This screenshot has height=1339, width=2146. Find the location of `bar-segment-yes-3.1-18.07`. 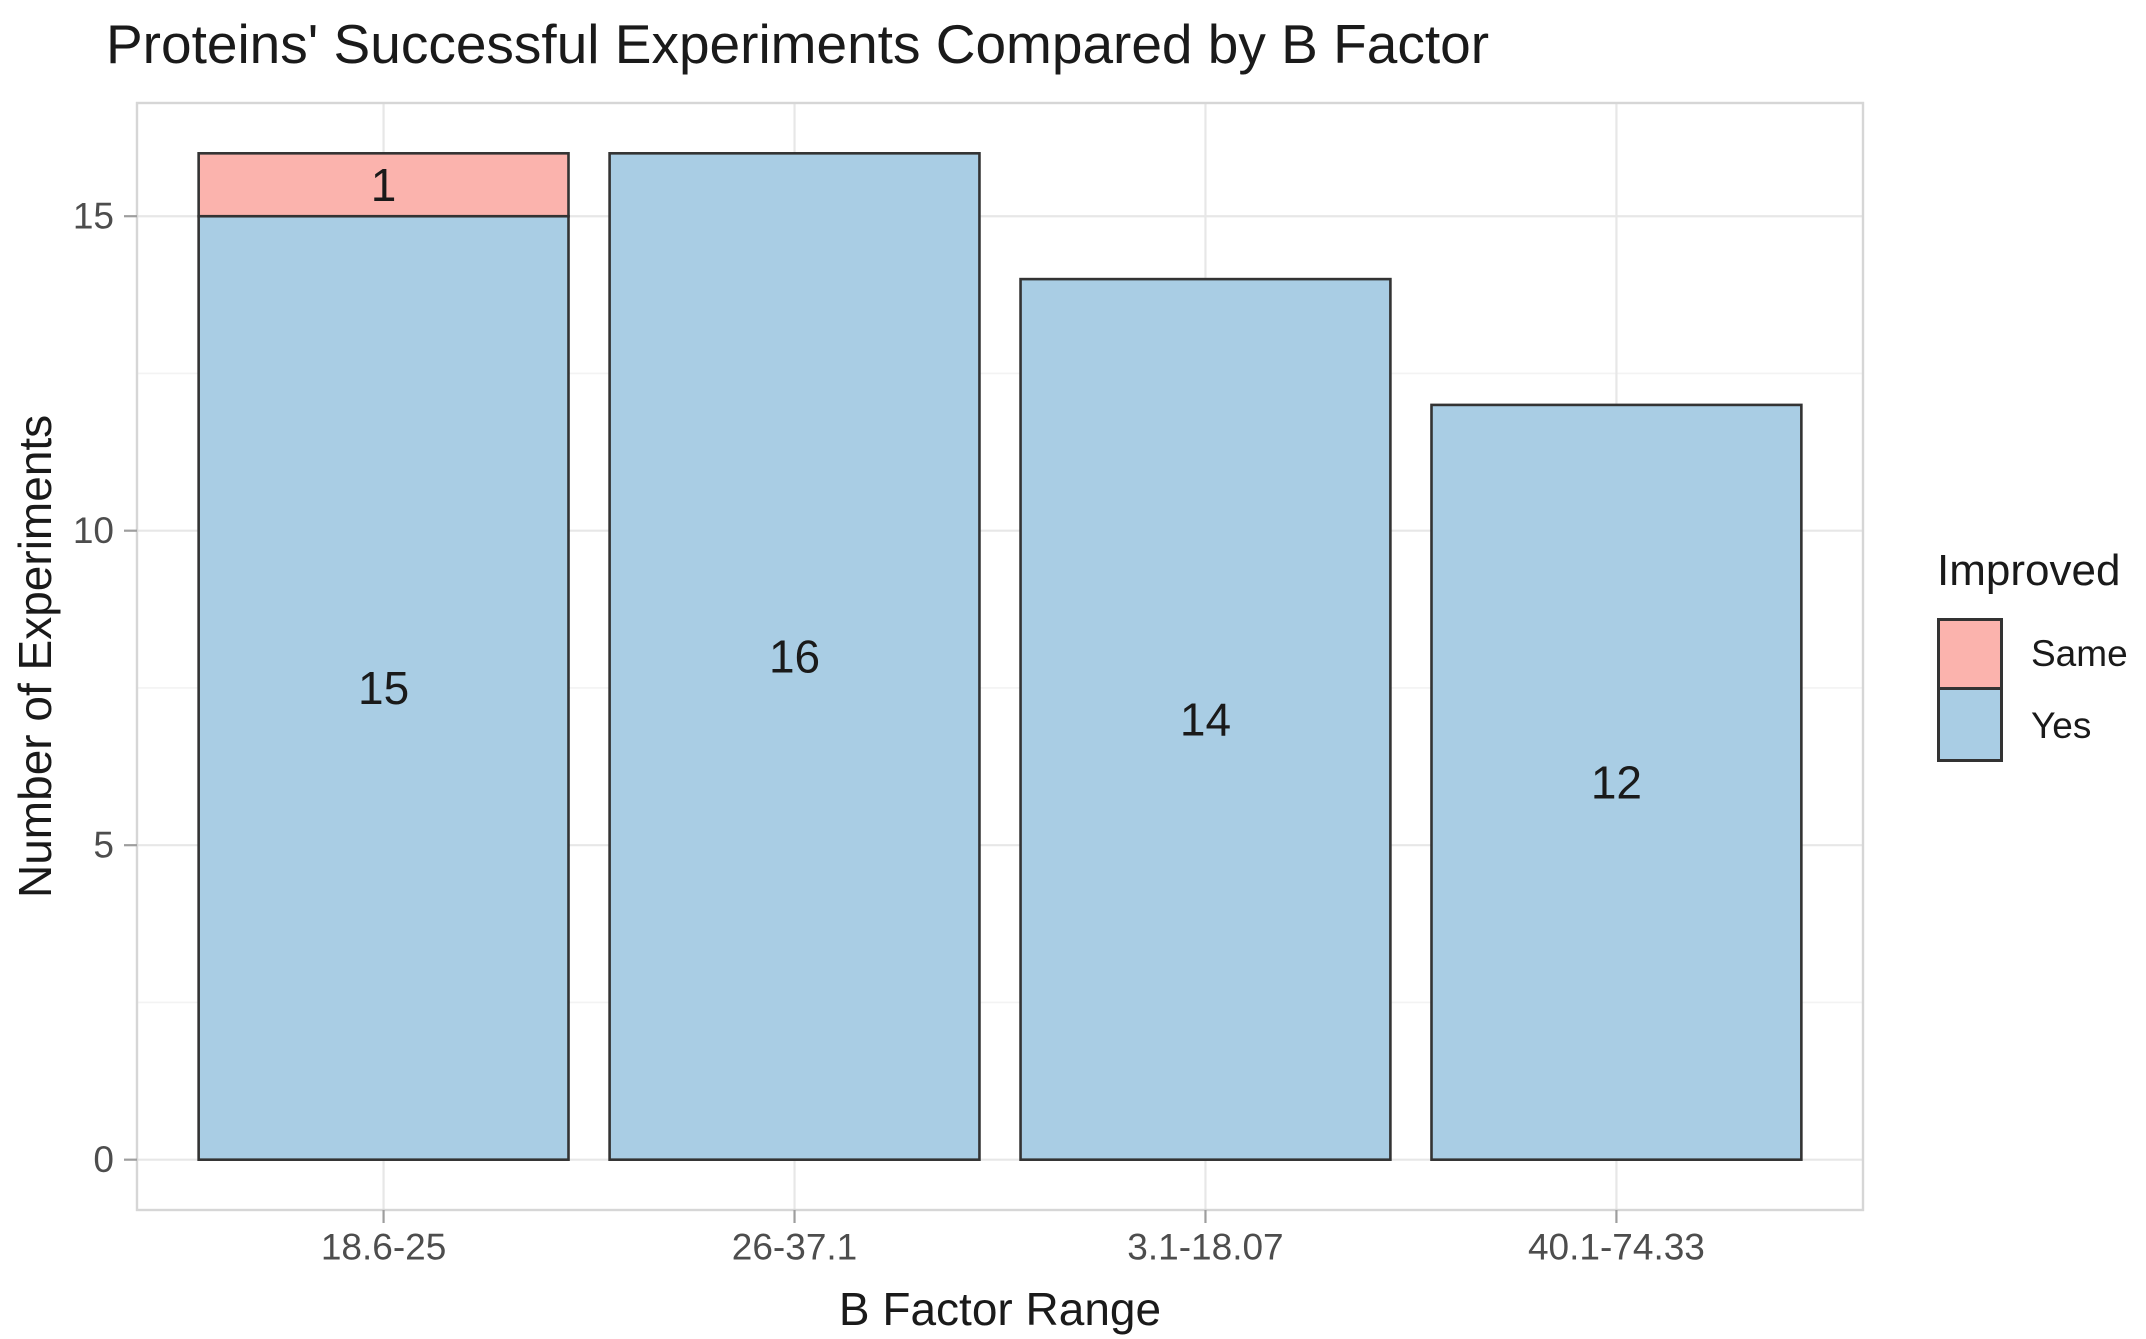

bar-segment-yes-3.1-18.07 is located at coordinates (1205, 719).